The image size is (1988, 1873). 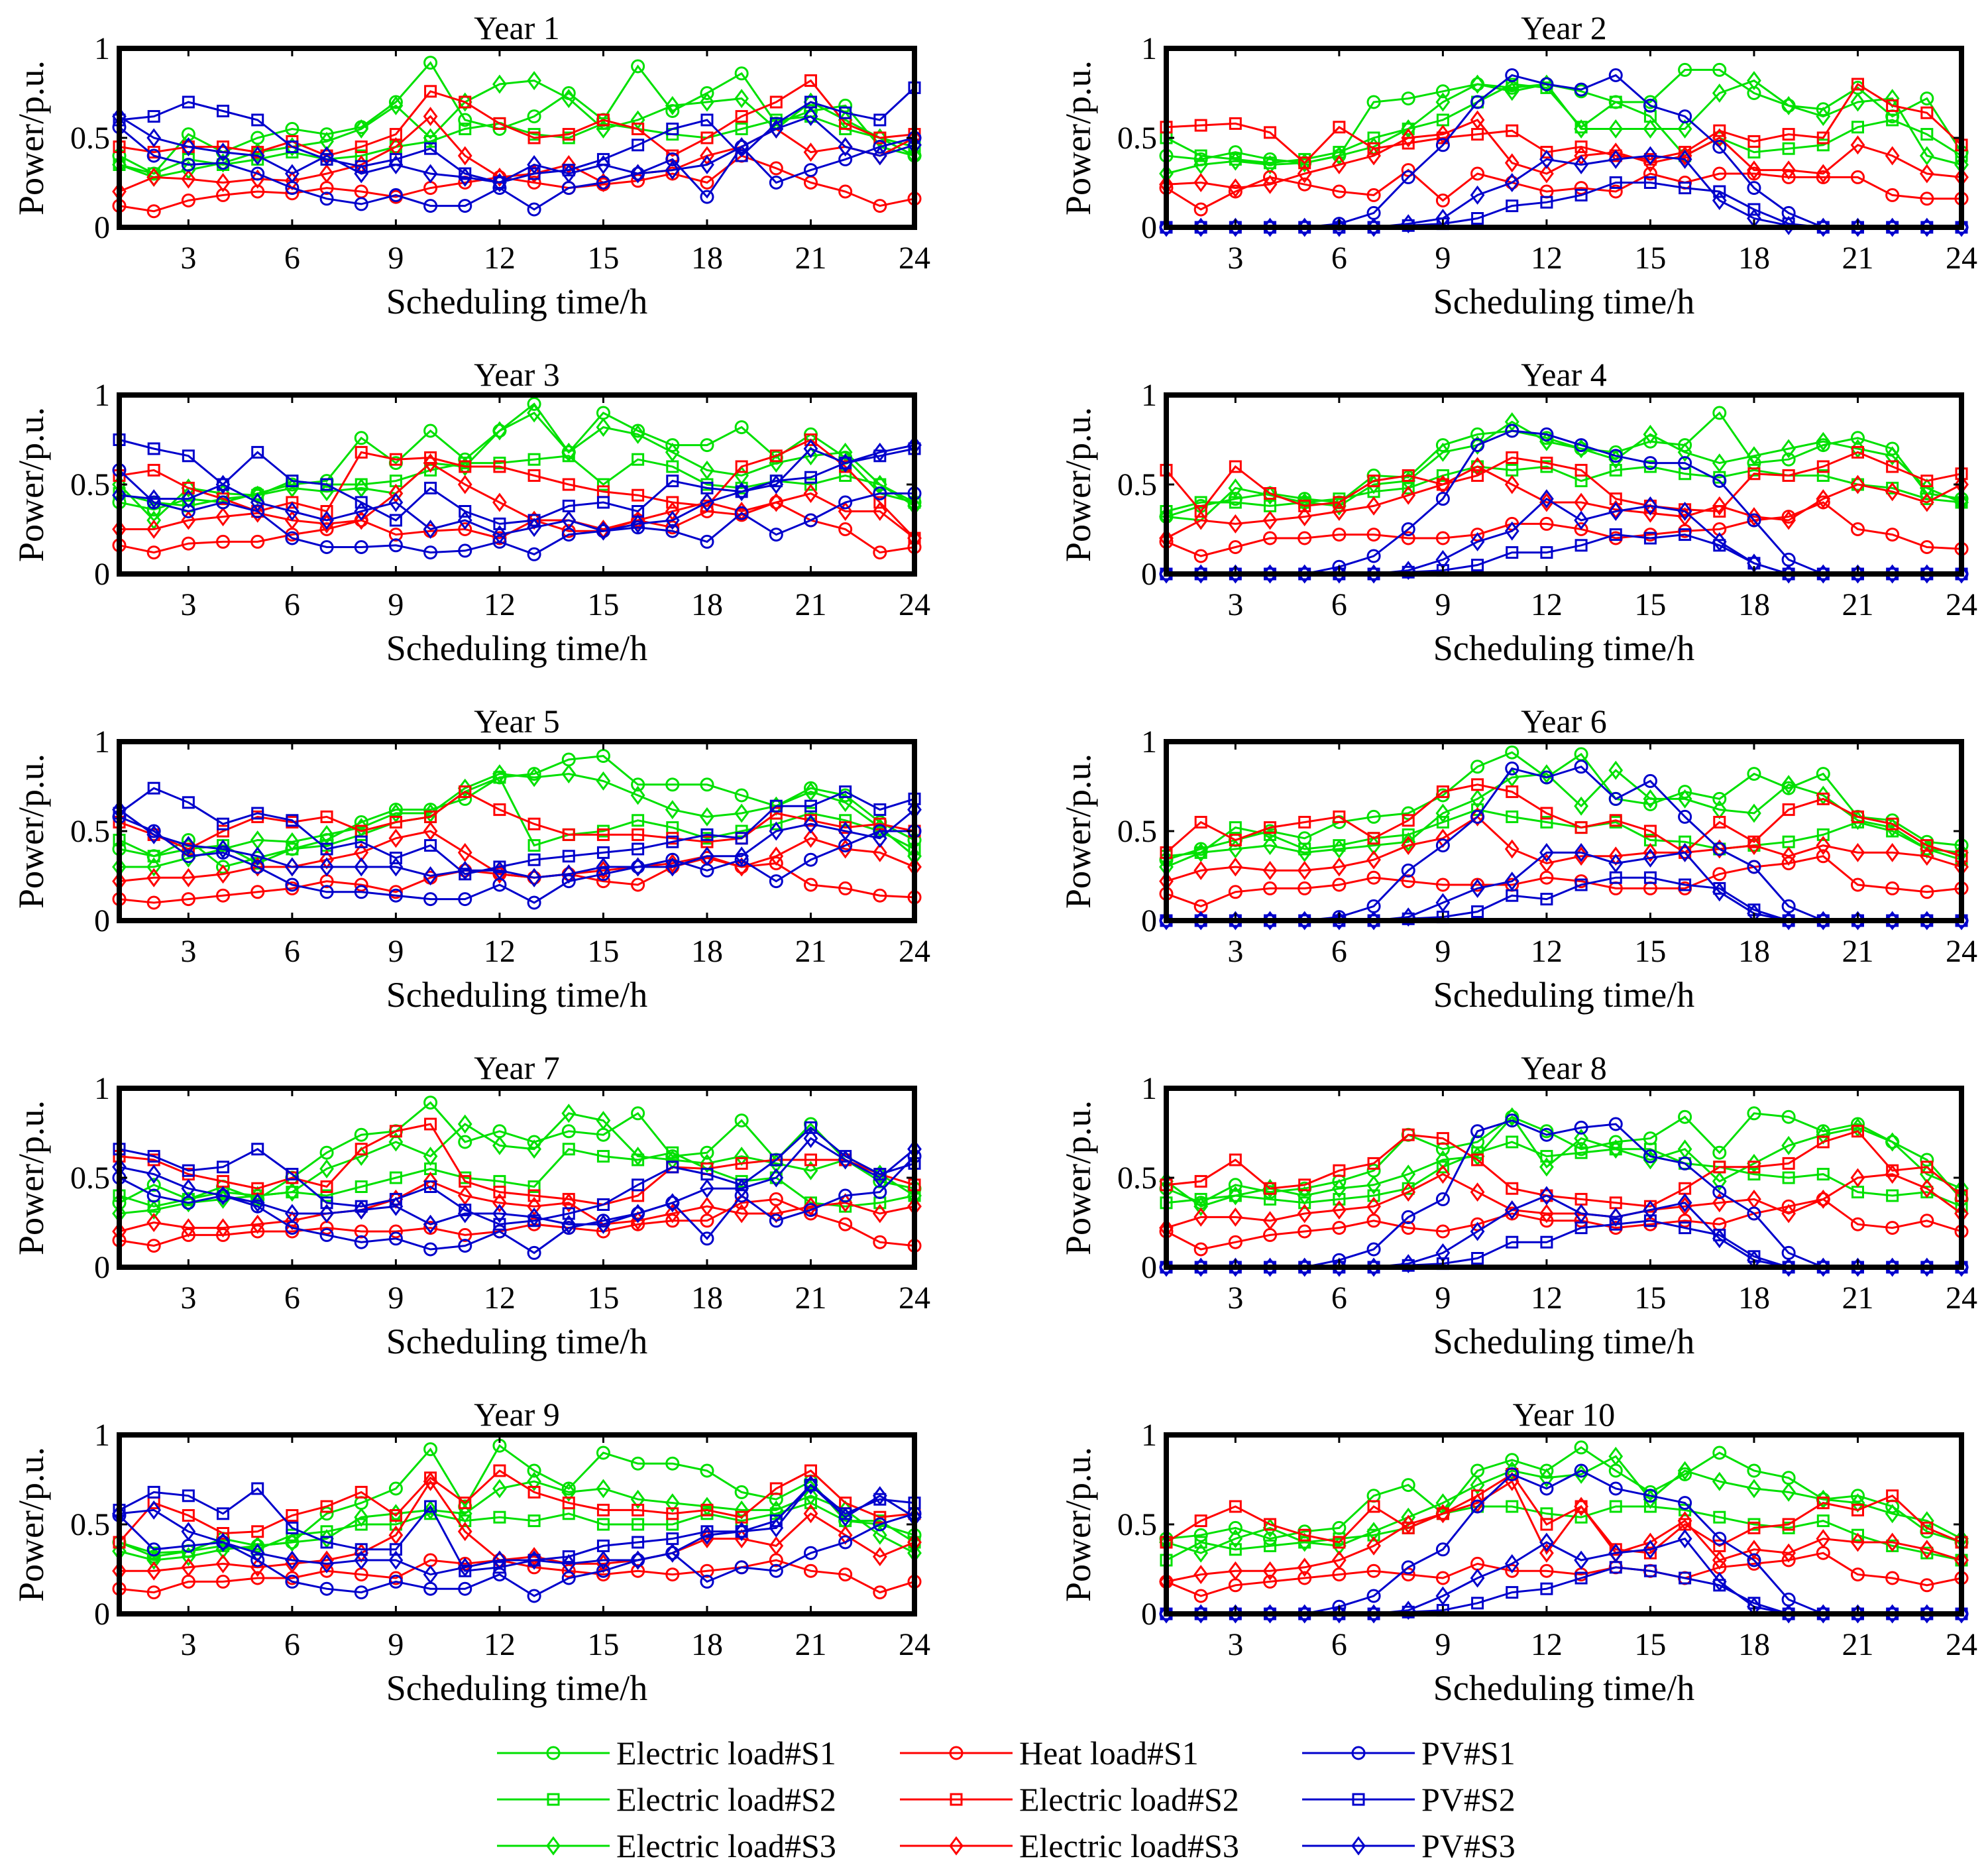 I want to click on axes-box, so click(x=517, y=138).